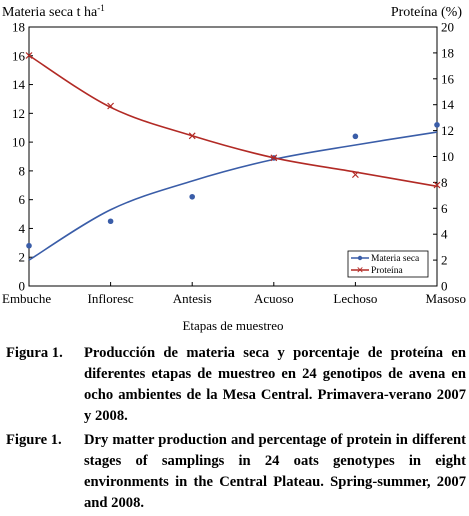  Describe the element at coordinates (447, 52) in the screenshot. I see `right-tick-label: 18` at that location.